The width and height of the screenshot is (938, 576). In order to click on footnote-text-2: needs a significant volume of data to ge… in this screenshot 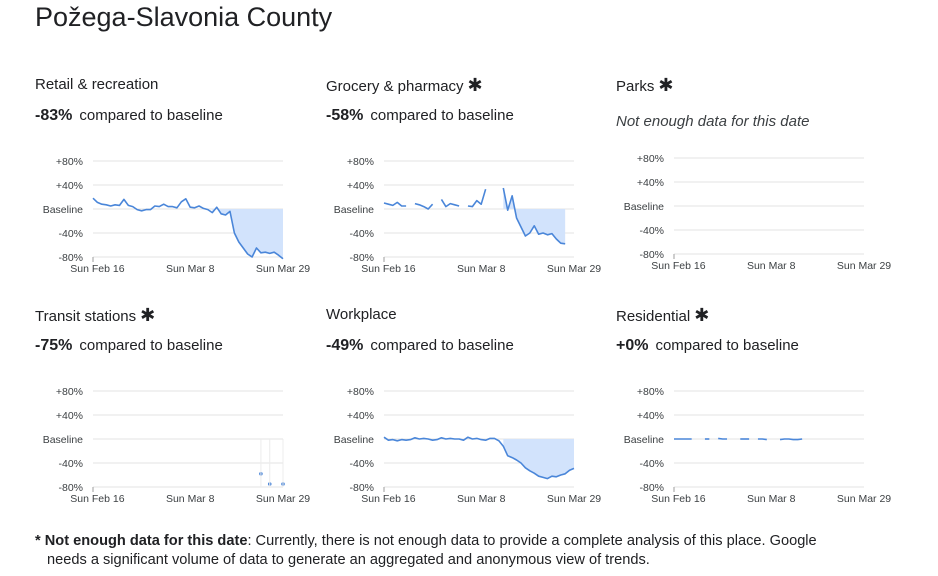, I will do `click(348, 560)`.